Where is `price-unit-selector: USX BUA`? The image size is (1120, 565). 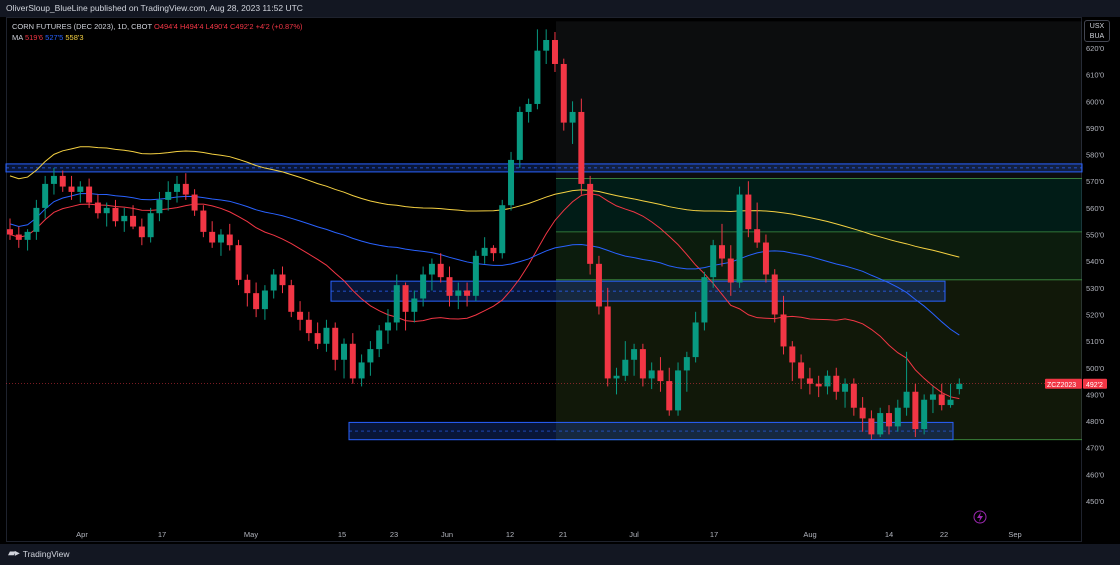 price-unit-selector: USX BUA is located at coordinates (1097, 31).